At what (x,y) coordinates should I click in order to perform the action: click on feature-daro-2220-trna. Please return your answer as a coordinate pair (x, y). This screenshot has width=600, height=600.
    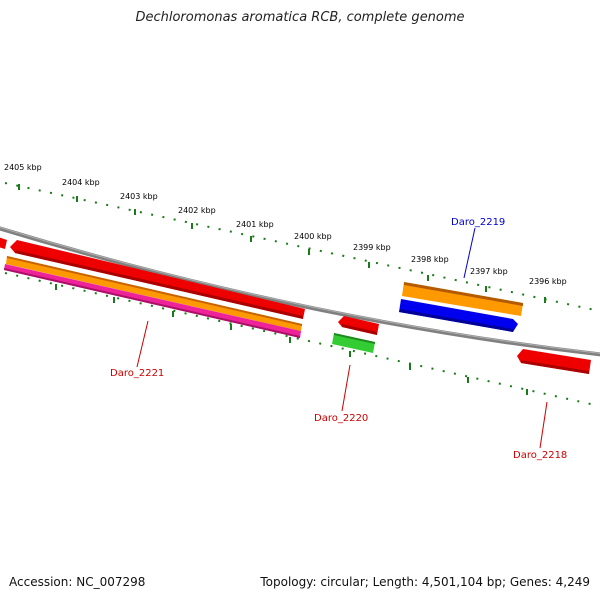
    Looking at the image, I should click on (353, 343).